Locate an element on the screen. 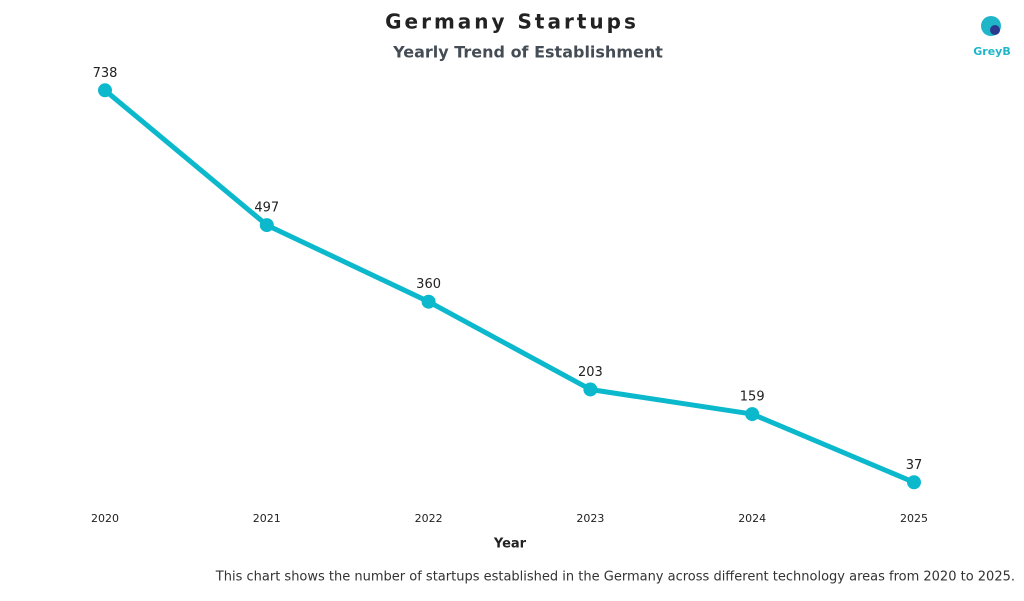 This screenshot has width=1024, height=601. x-tick-label: 2022 is located at coordinates (429, 518).